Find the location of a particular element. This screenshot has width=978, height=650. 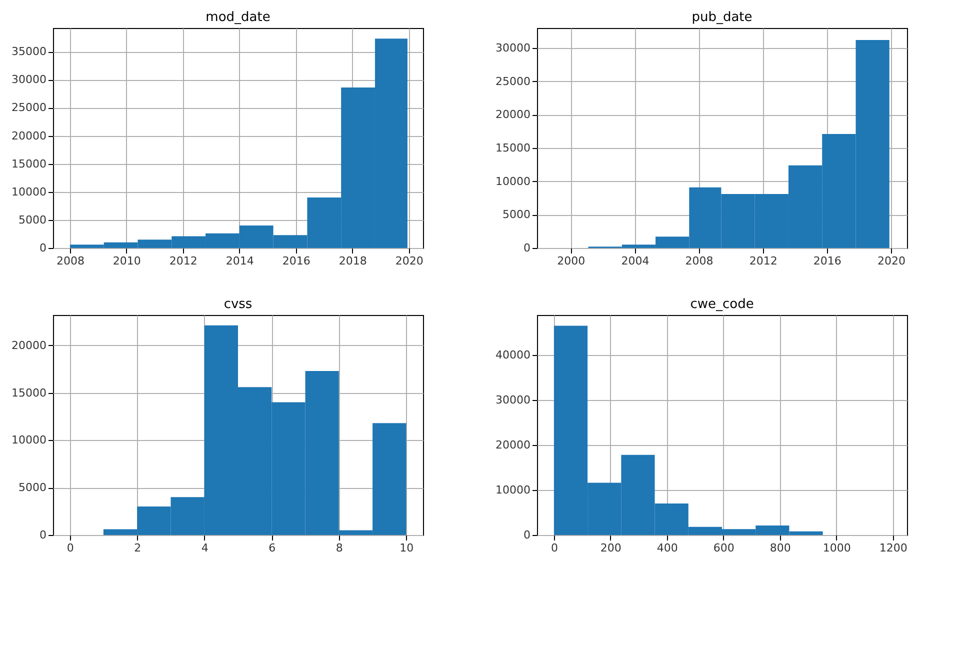

chart-title: pub_date is located at coordinates (722, 17).